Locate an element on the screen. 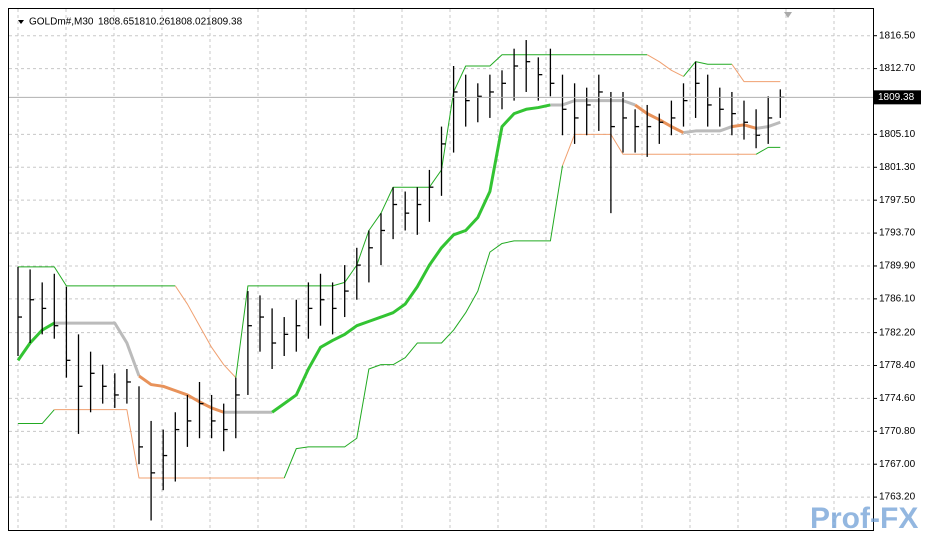 The image size is (934, 541). current-price-label: 1809.38 is located at coordinates (896, 97).